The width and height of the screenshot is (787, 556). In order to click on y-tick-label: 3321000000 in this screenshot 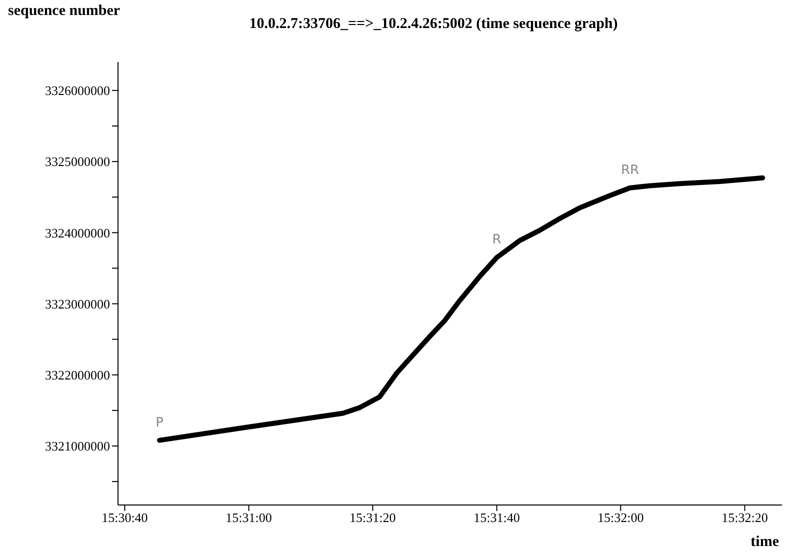, I will do `click(77, 446)`.